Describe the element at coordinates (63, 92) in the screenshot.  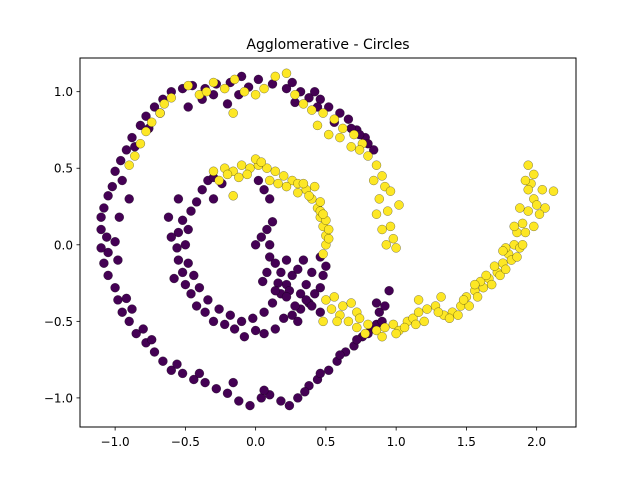
I see `y-tick-label: 1.0` at that location.